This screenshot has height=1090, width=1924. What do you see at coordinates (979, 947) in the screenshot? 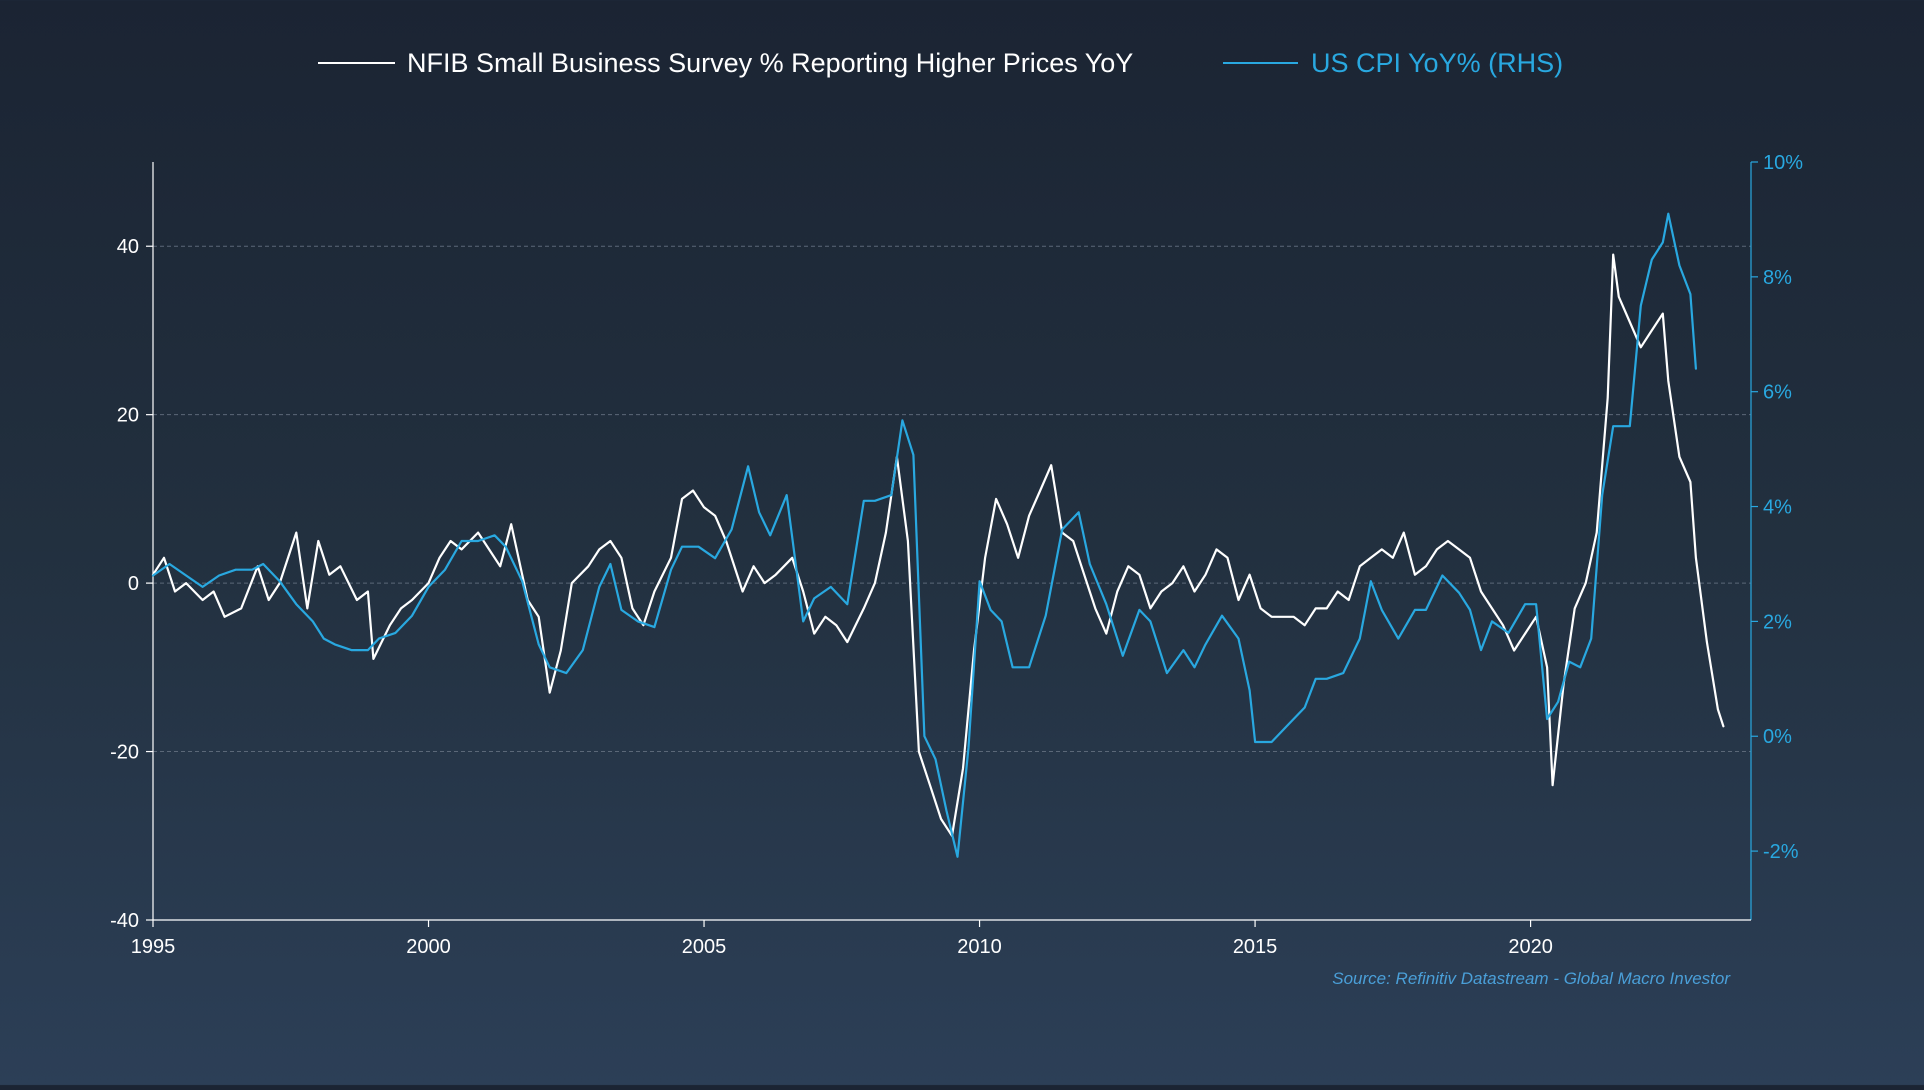
I see `x-axis-tick-label: 2010` at bounding box center [979, 947].